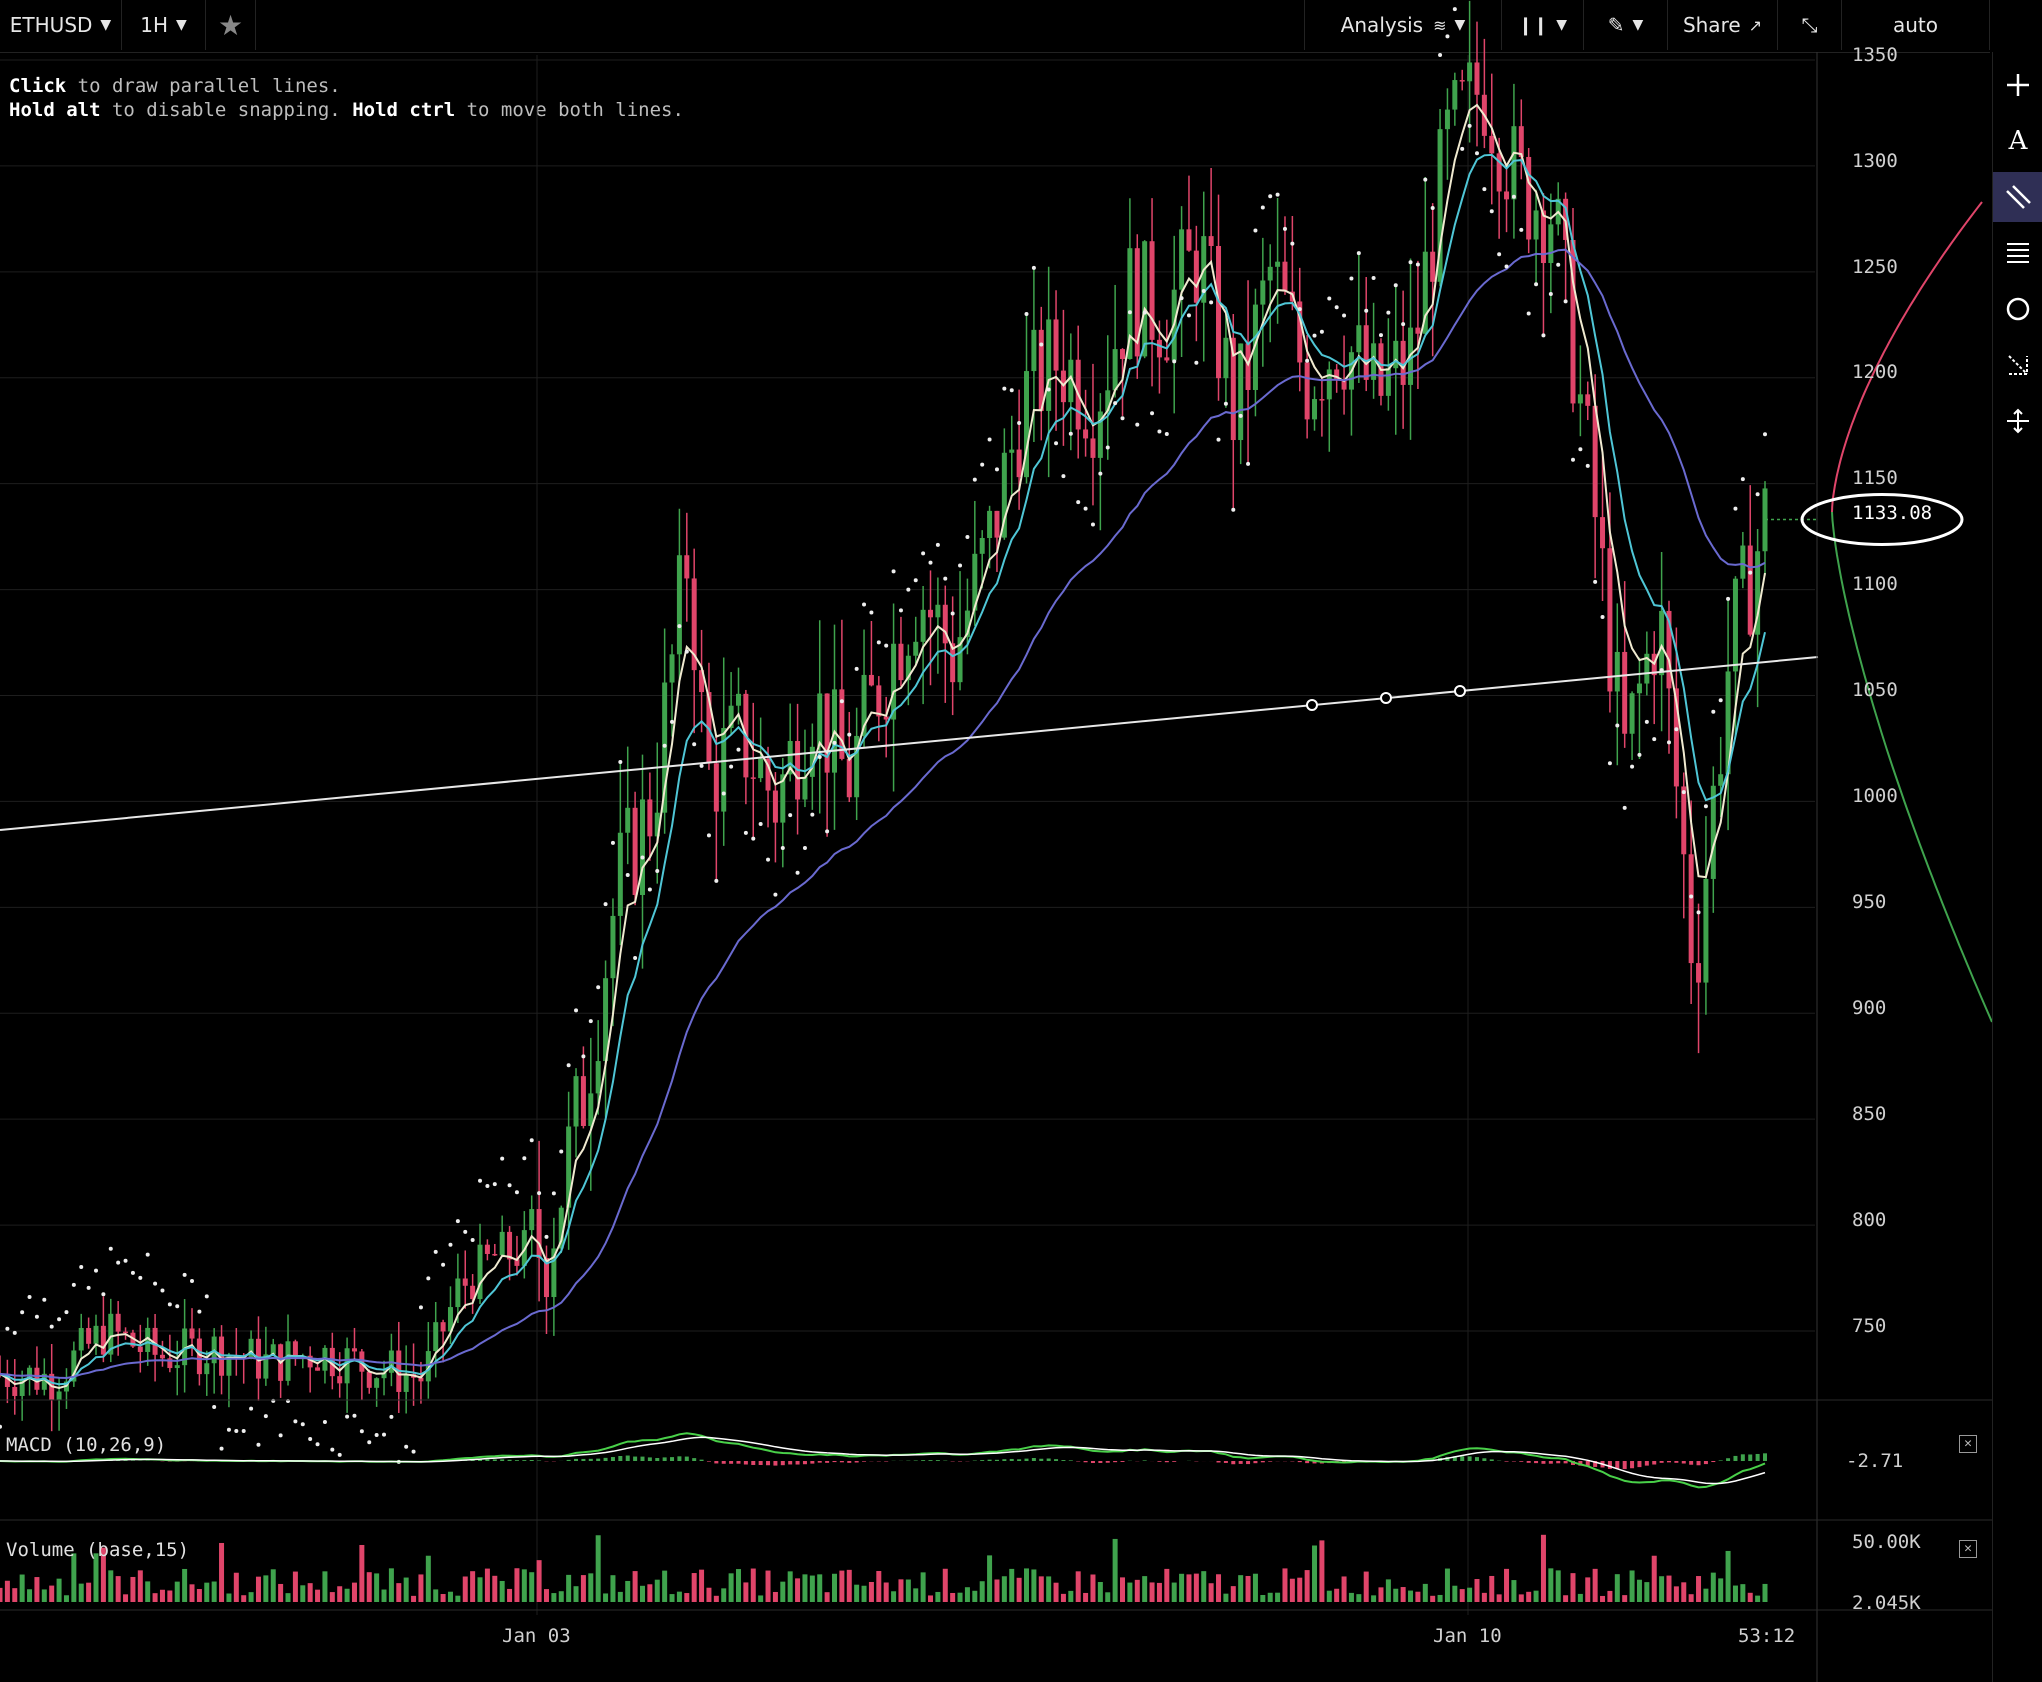  Describe the element at coordinates (164, 25) in the screenshot. I see `interval-selector: 1H ▼` at that location.